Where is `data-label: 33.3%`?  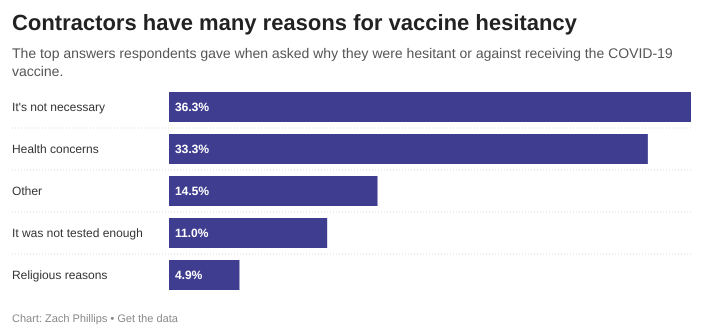 data-label: 33.3% is located at coordinates (192, 149).